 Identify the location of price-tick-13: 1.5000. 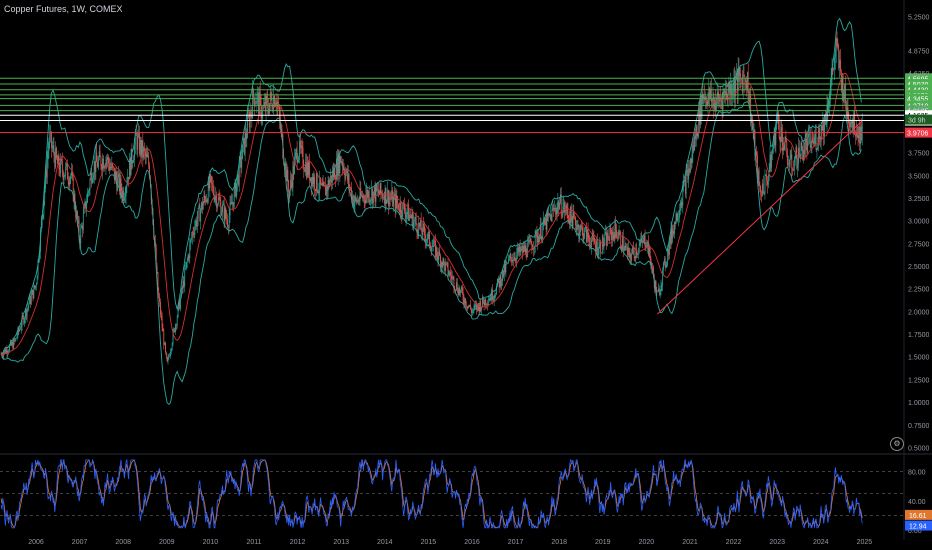
(919, 358).